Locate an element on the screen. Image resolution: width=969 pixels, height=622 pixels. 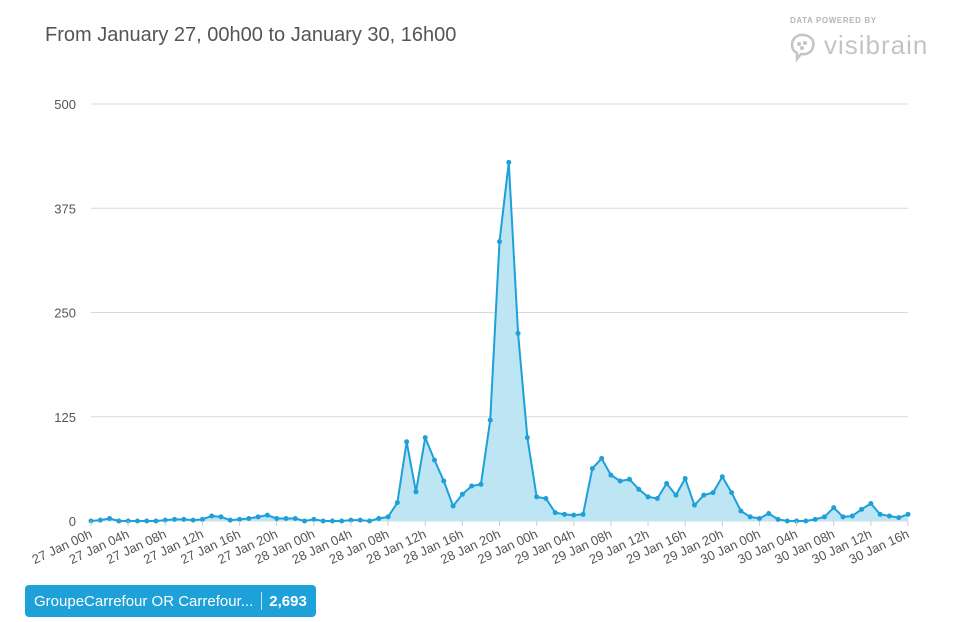
legend-badge: GroupeCarrefour OR Carrefour... 2,693 is located at coordinates (170, 601).